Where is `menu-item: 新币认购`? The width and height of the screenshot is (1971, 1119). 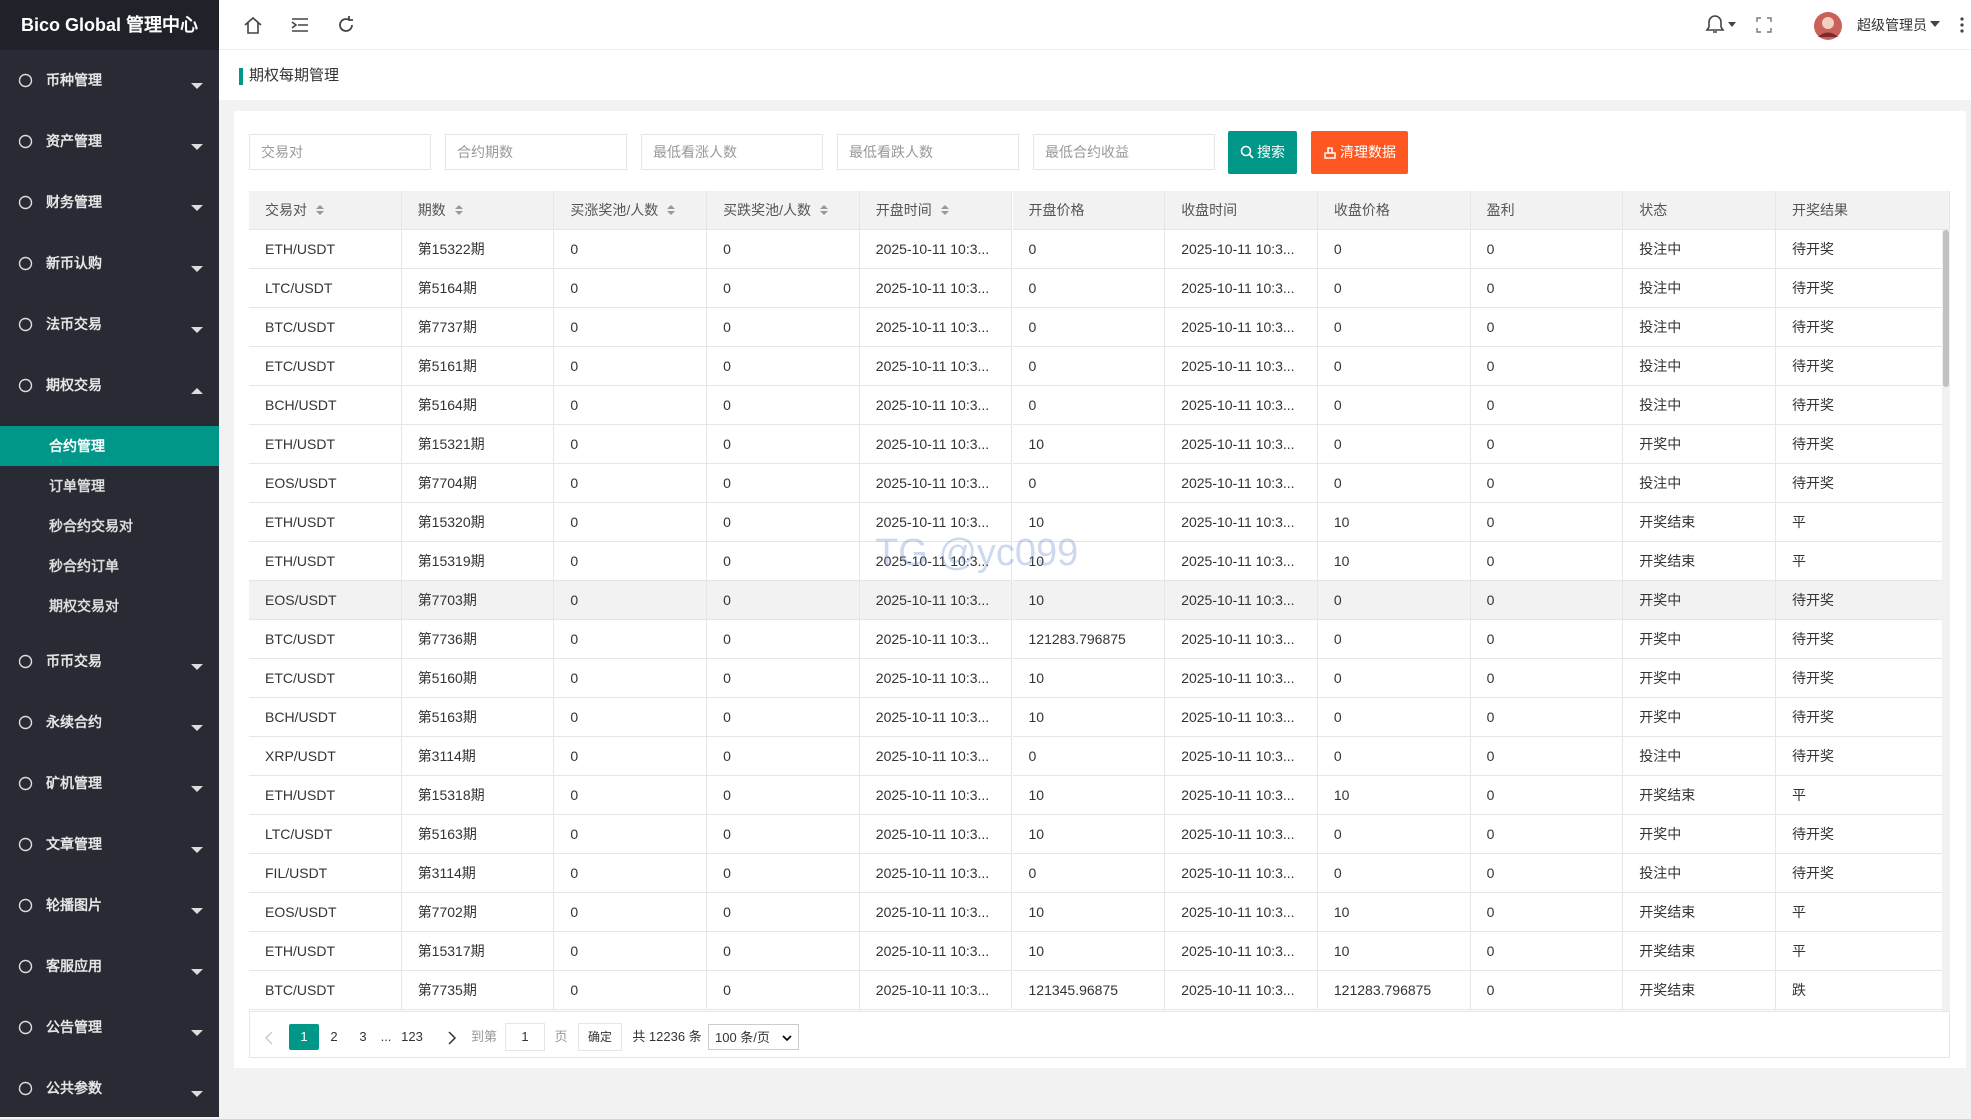 menu-item: 新币认购 is located at coordinates (74, 263).